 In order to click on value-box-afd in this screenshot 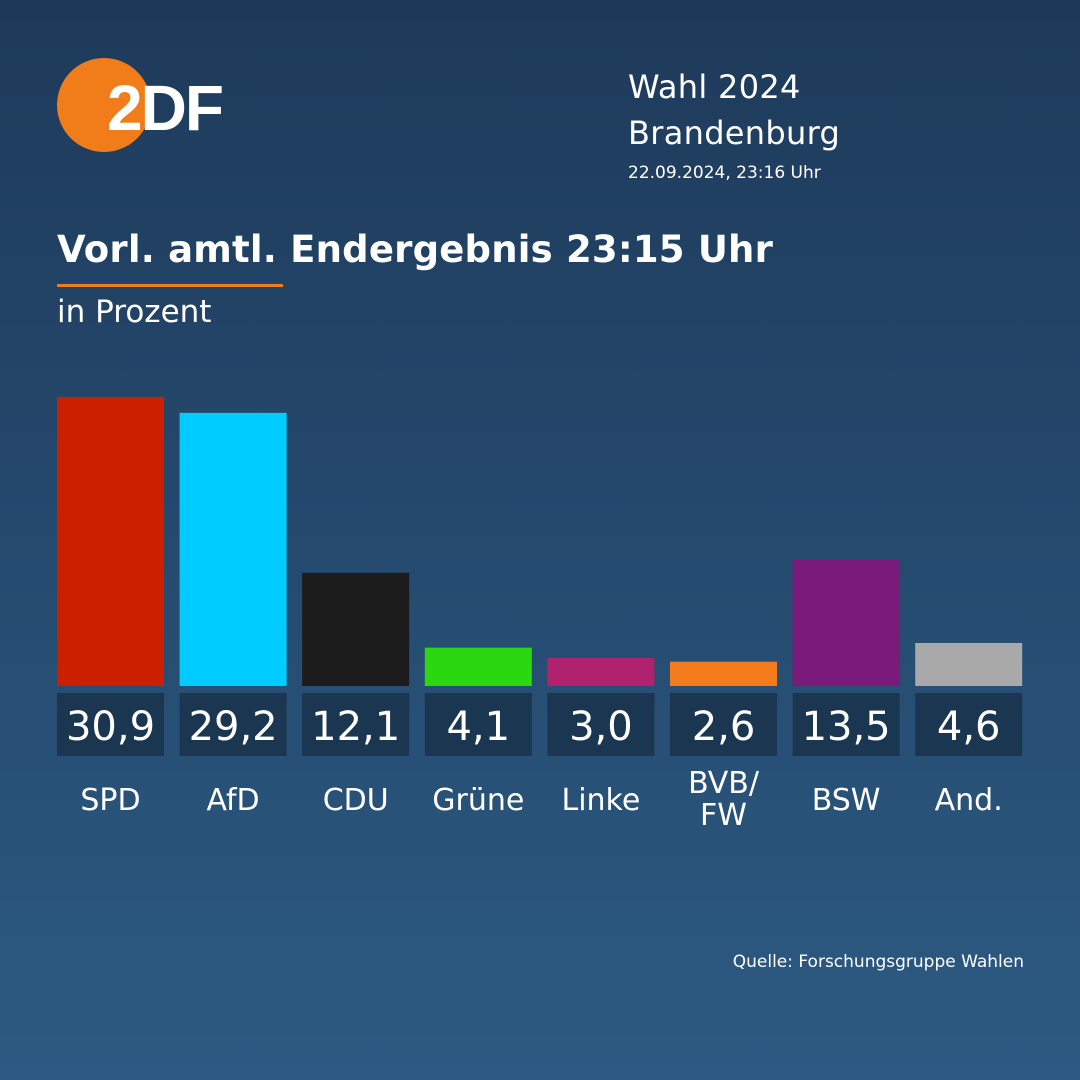, I will do `click(233, 724)`.